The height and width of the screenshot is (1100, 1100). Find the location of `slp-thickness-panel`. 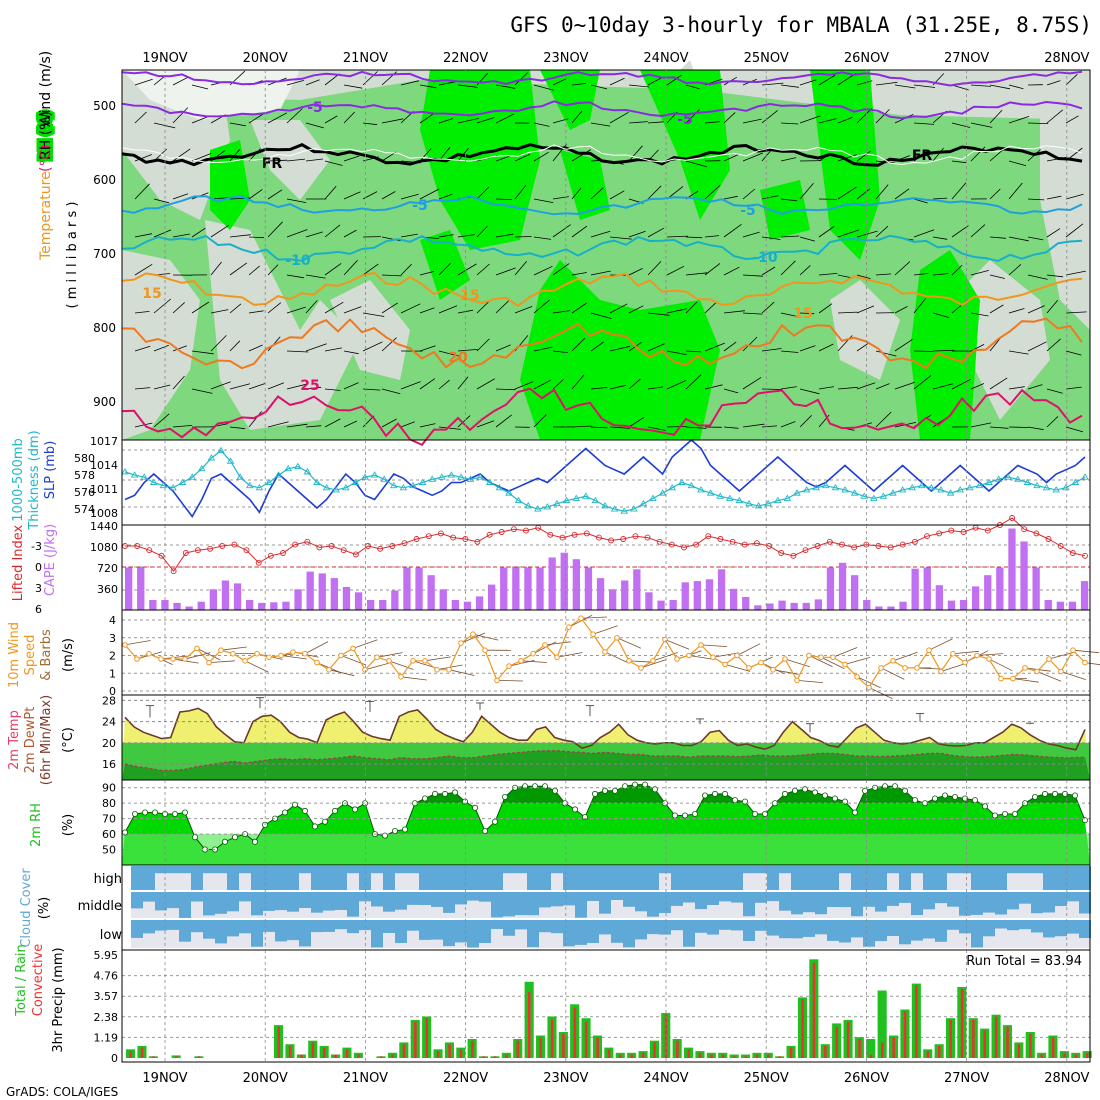

slp-thickness-panel is located at coordinates (605, 478).